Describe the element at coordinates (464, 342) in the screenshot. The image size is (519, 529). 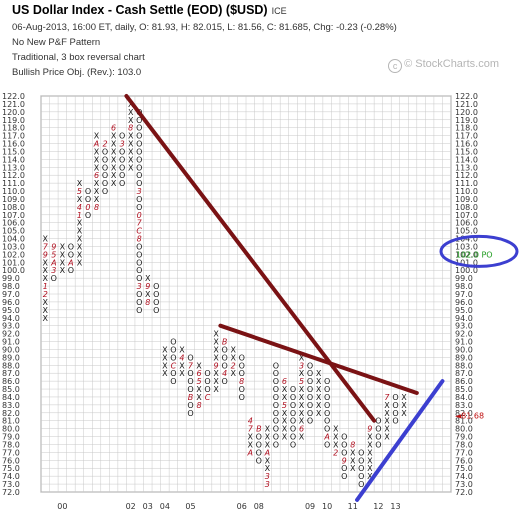
I see `y-tick-label-right: 91.0` at that location.